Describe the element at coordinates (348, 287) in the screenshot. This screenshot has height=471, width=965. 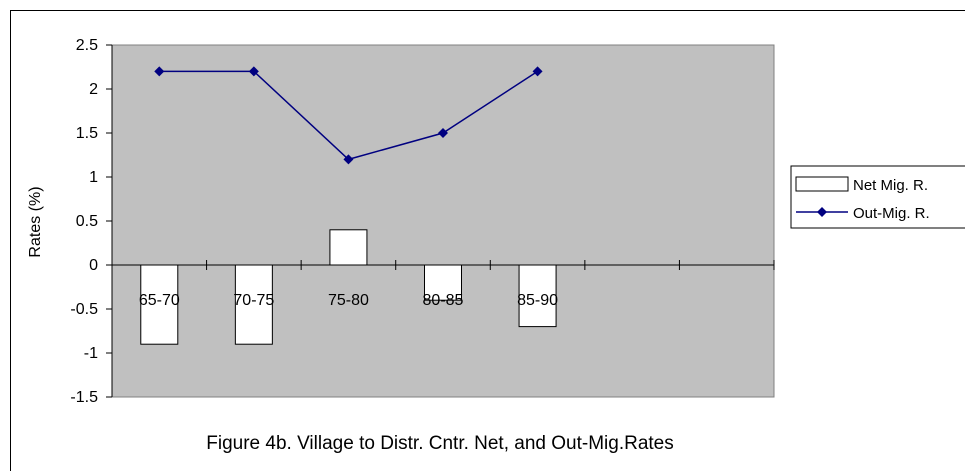
I see `bars` at that location.